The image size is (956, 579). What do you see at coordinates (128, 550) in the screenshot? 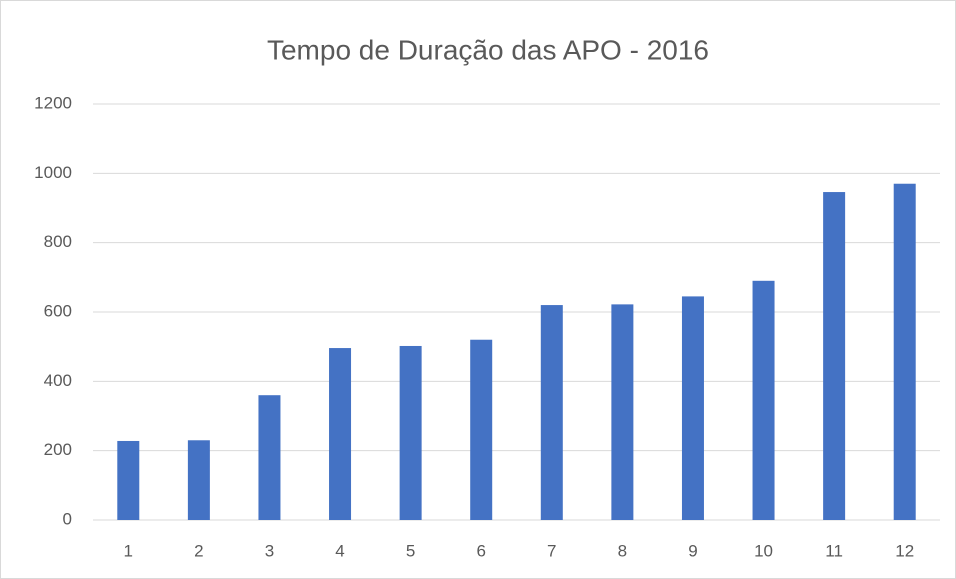
I see `x-tick-label: 1` at bounding box center [128, 550].